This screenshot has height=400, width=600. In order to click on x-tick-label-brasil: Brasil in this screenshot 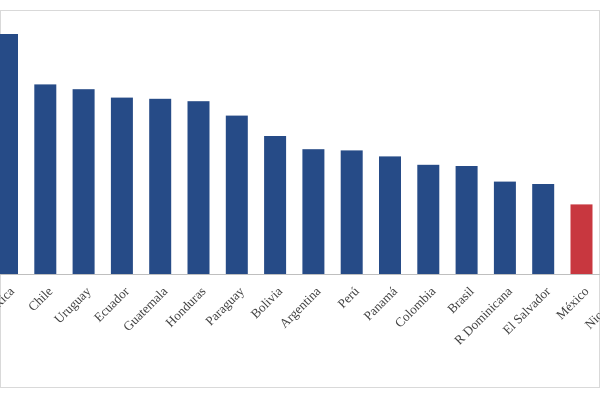, I will do `click(460, 299)`.